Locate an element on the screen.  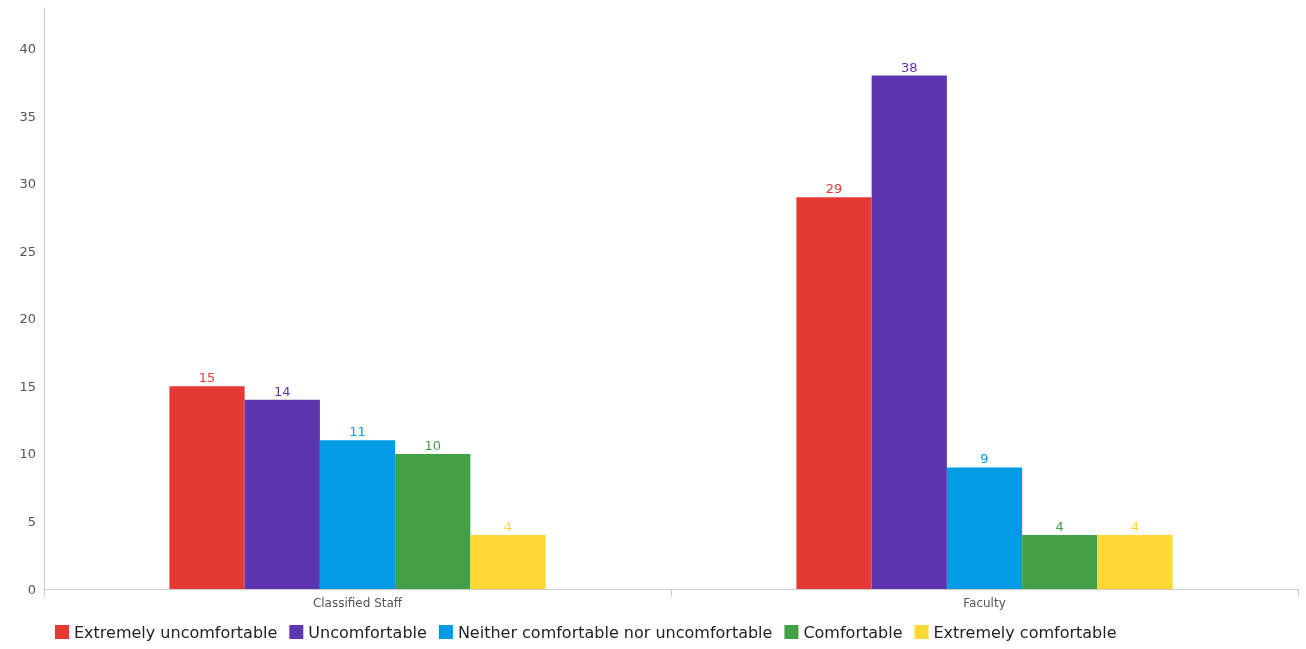
y-tick-label: 25 is located at coordinates (27, 251).